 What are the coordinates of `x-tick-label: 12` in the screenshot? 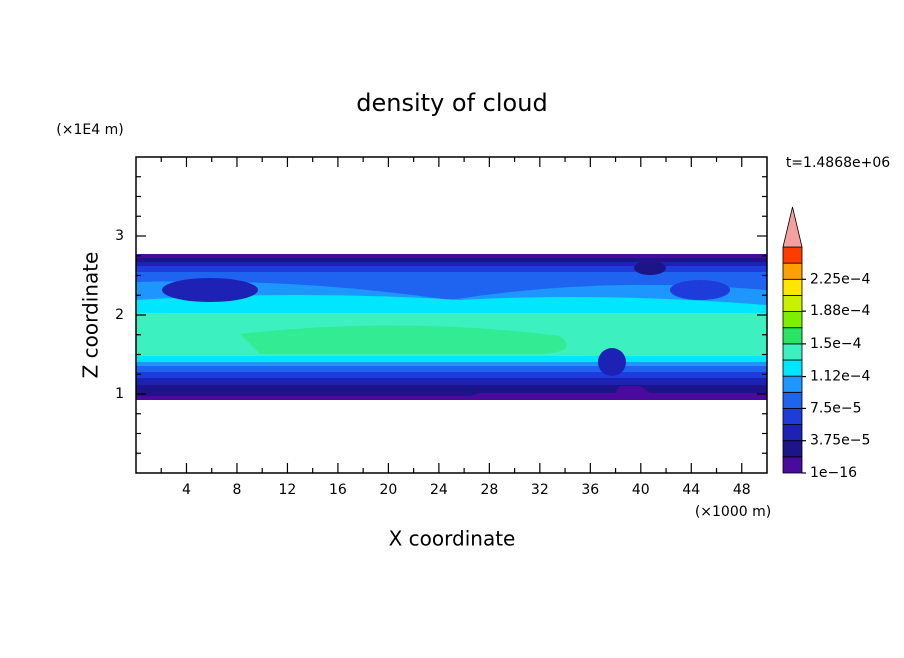 It's located at (288, 490).